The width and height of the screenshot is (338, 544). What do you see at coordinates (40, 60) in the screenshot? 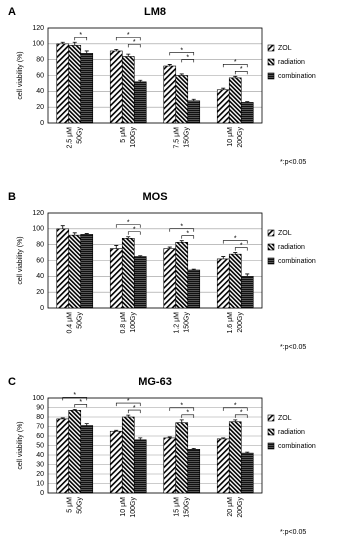
I see `y-tick-label: 80` at bounding box center [40, 60].